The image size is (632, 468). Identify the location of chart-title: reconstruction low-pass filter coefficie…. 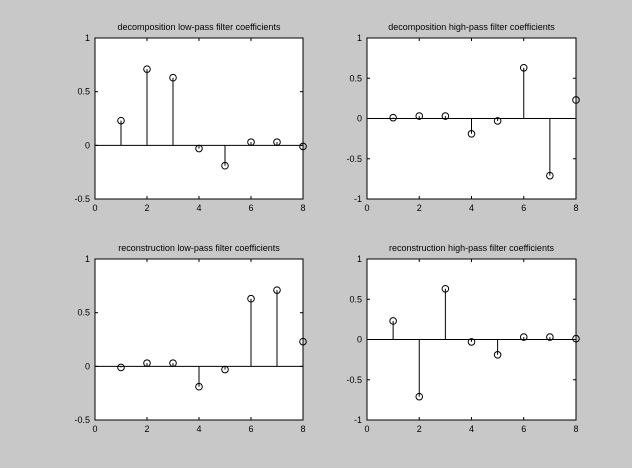
(199, 248).